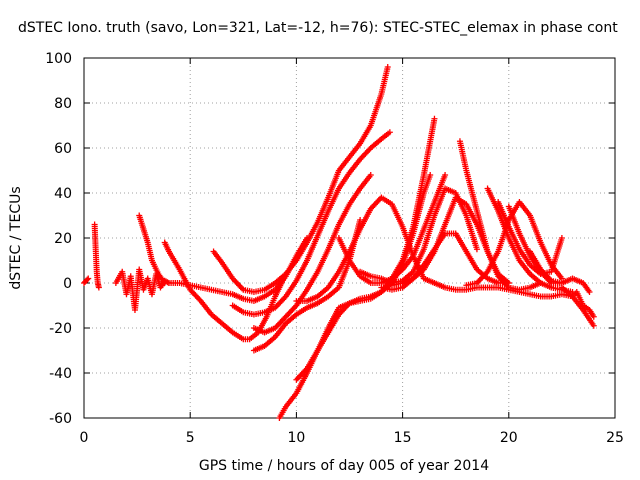 This screenshot has width=640, height=480. I want to click on y-tick-label: 20, so click(63, 239).